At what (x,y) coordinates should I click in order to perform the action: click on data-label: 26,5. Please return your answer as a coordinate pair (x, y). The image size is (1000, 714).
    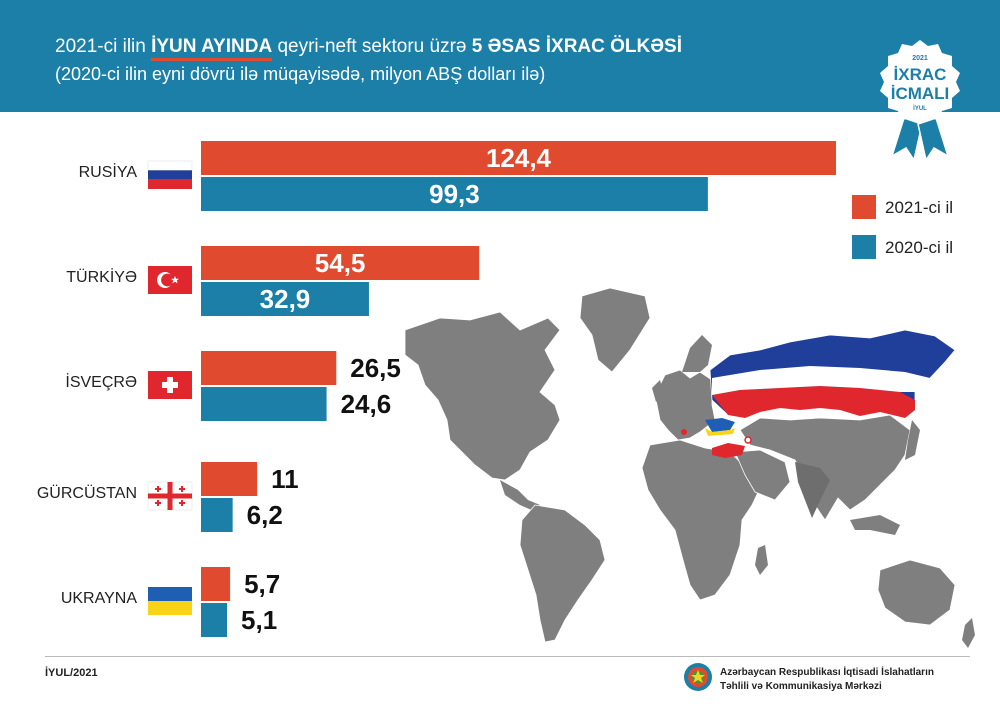
    Looking at the image, I should click on (375, 368).